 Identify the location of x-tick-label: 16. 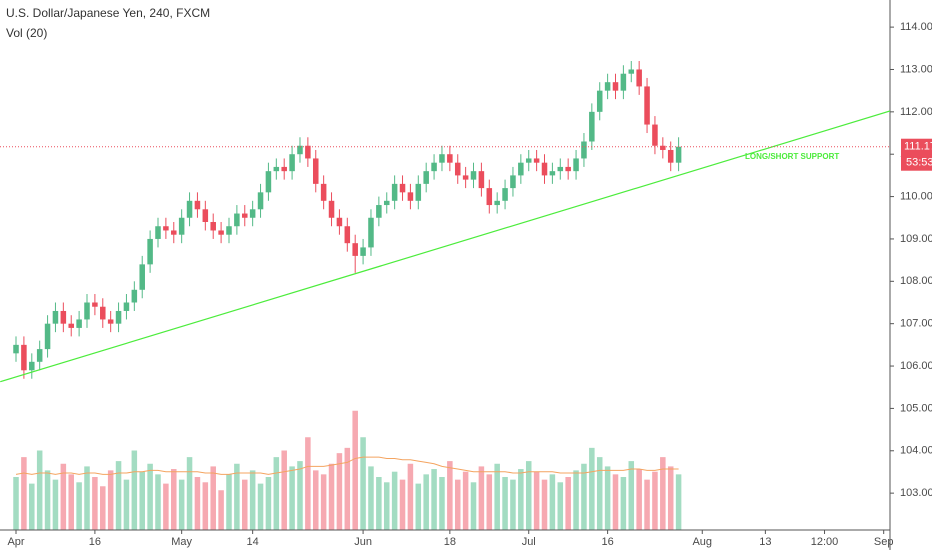
(95, 542).